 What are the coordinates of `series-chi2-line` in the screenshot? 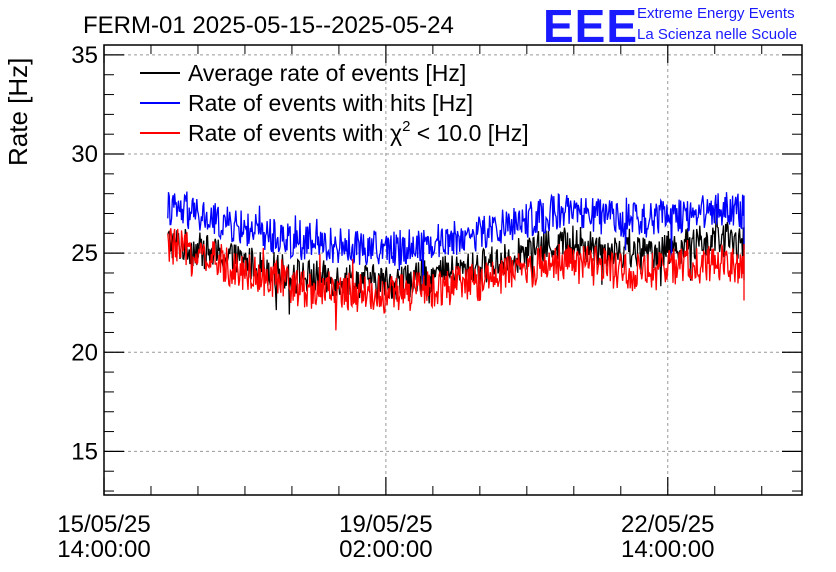 It's located at (456, 279).